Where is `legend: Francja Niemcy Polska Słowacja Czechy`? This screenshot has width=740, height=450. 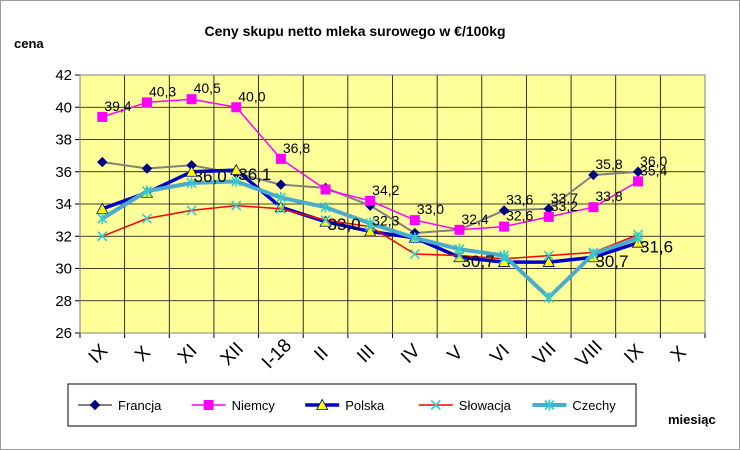 legend: Francja Niemcy Polska Słowacja Czechy is located at coordinates (352, 405).